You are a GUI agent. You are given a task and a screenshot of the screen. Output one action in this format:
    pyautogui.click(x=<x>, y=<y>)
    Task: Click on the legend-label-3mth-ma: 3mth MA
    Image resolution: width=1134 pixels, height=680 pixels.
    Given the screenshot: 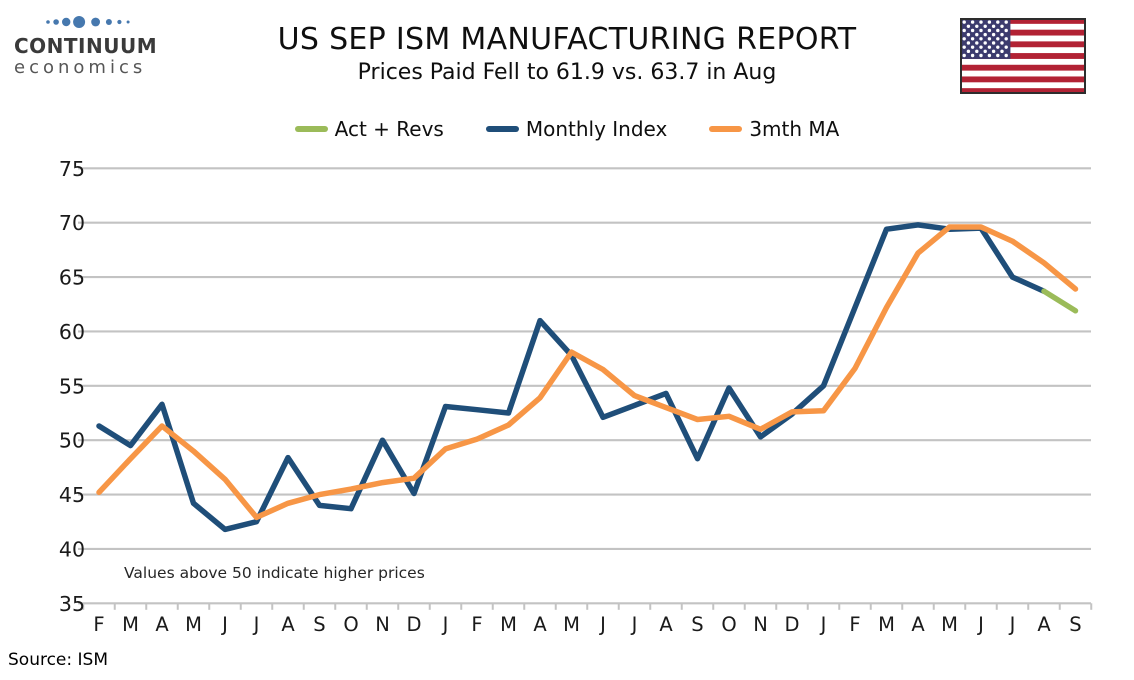 What is the action you would take?
    pyautogui.click(x=794, y=129)
    